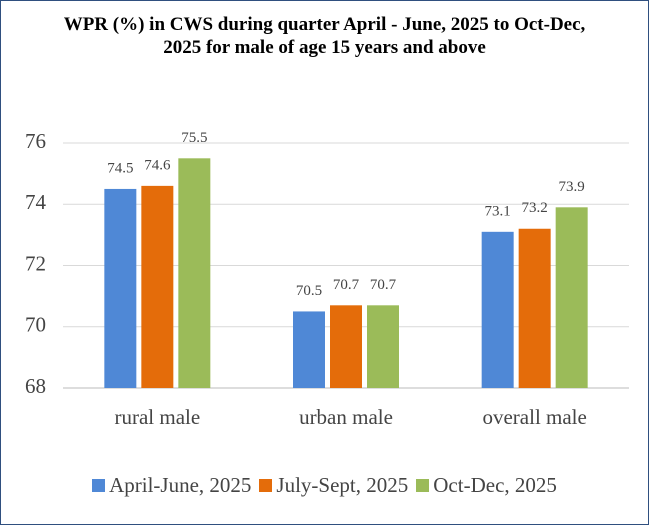 The width and height of the screenshot is (649, 525). Describe the element at coordinates (35, 263) in the screenshot. I see `y-tick-label: 72` at that location.